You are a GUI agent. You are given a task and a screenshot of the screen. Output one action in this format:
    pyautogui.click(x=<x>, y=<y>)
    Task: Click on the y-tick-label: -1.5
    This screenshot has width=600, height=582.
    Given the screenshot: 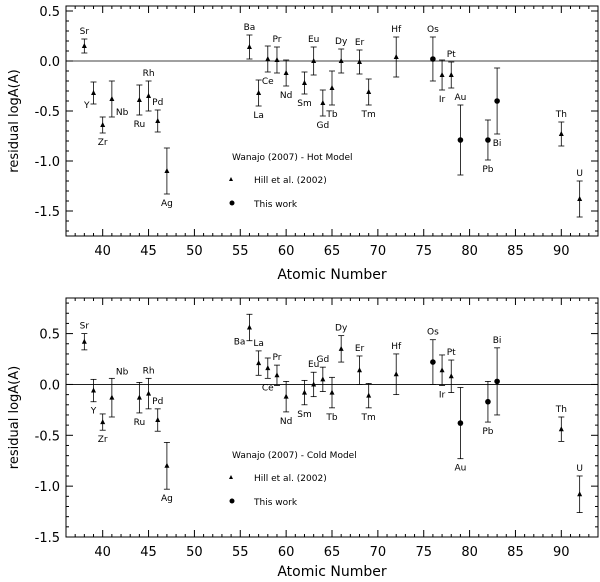 What is the action you would take?
    pyautogui.click(x=47, y=212)
    